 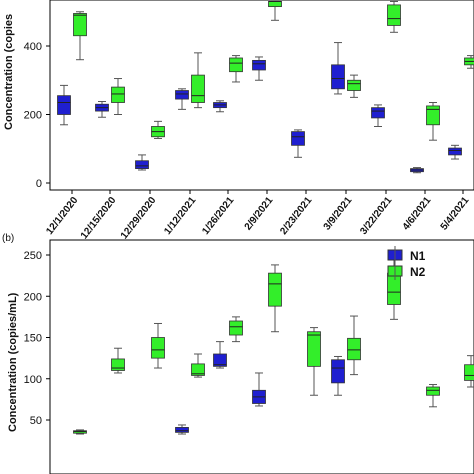 I want to click on panel-a-y-tick-label: 200, so click(x=33, y=116).